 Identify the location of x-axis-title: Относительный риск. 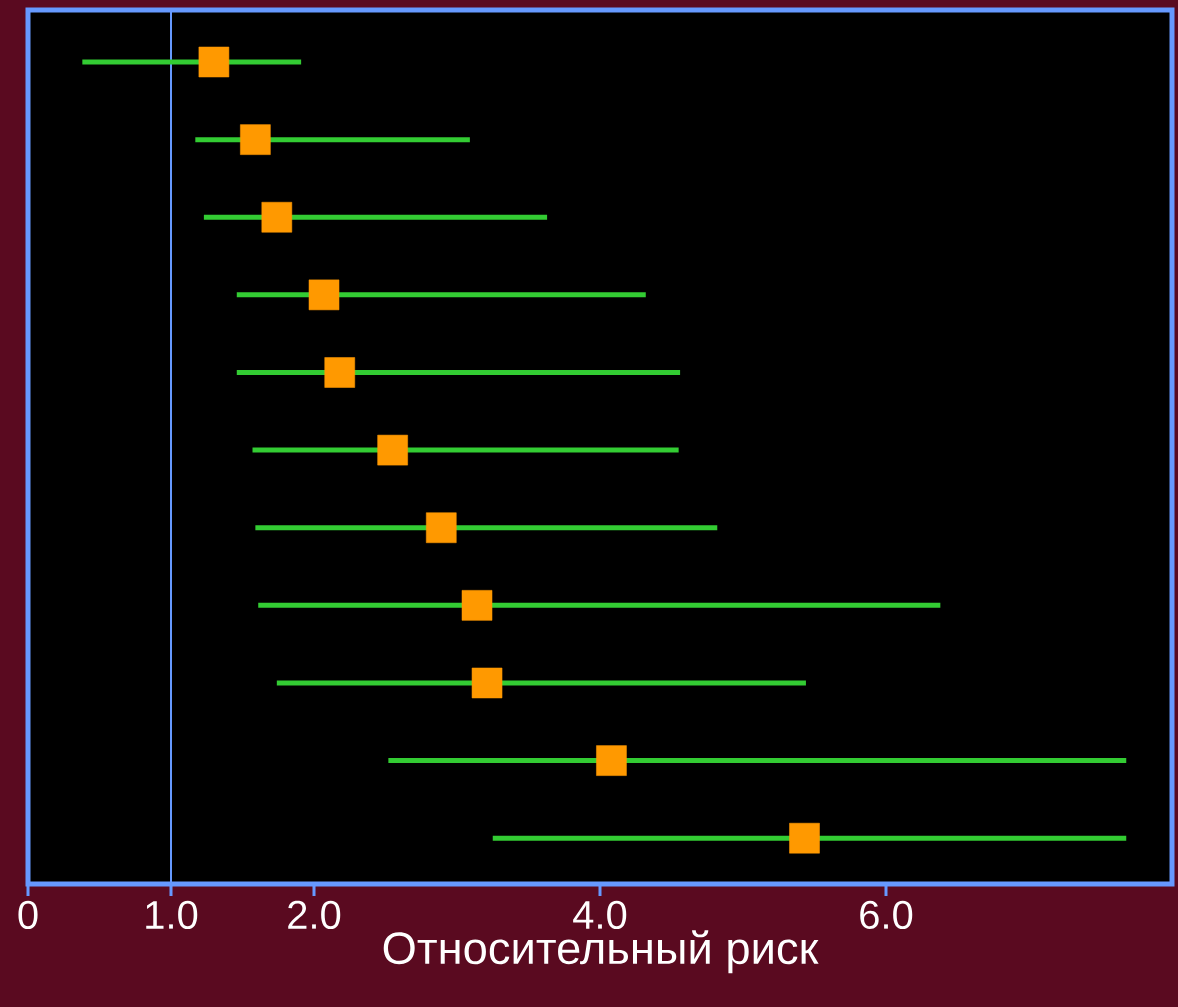
(601, 952).